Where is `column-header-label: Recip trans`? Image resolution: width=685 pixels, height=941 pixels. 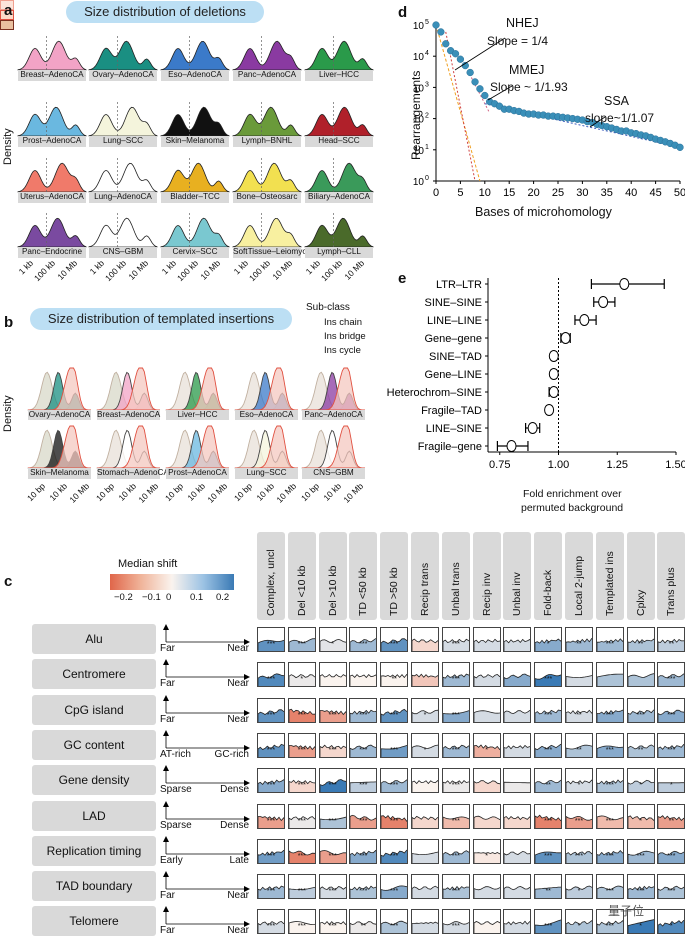
column-header-label: Recip trans is located at coordinates (425, 589).